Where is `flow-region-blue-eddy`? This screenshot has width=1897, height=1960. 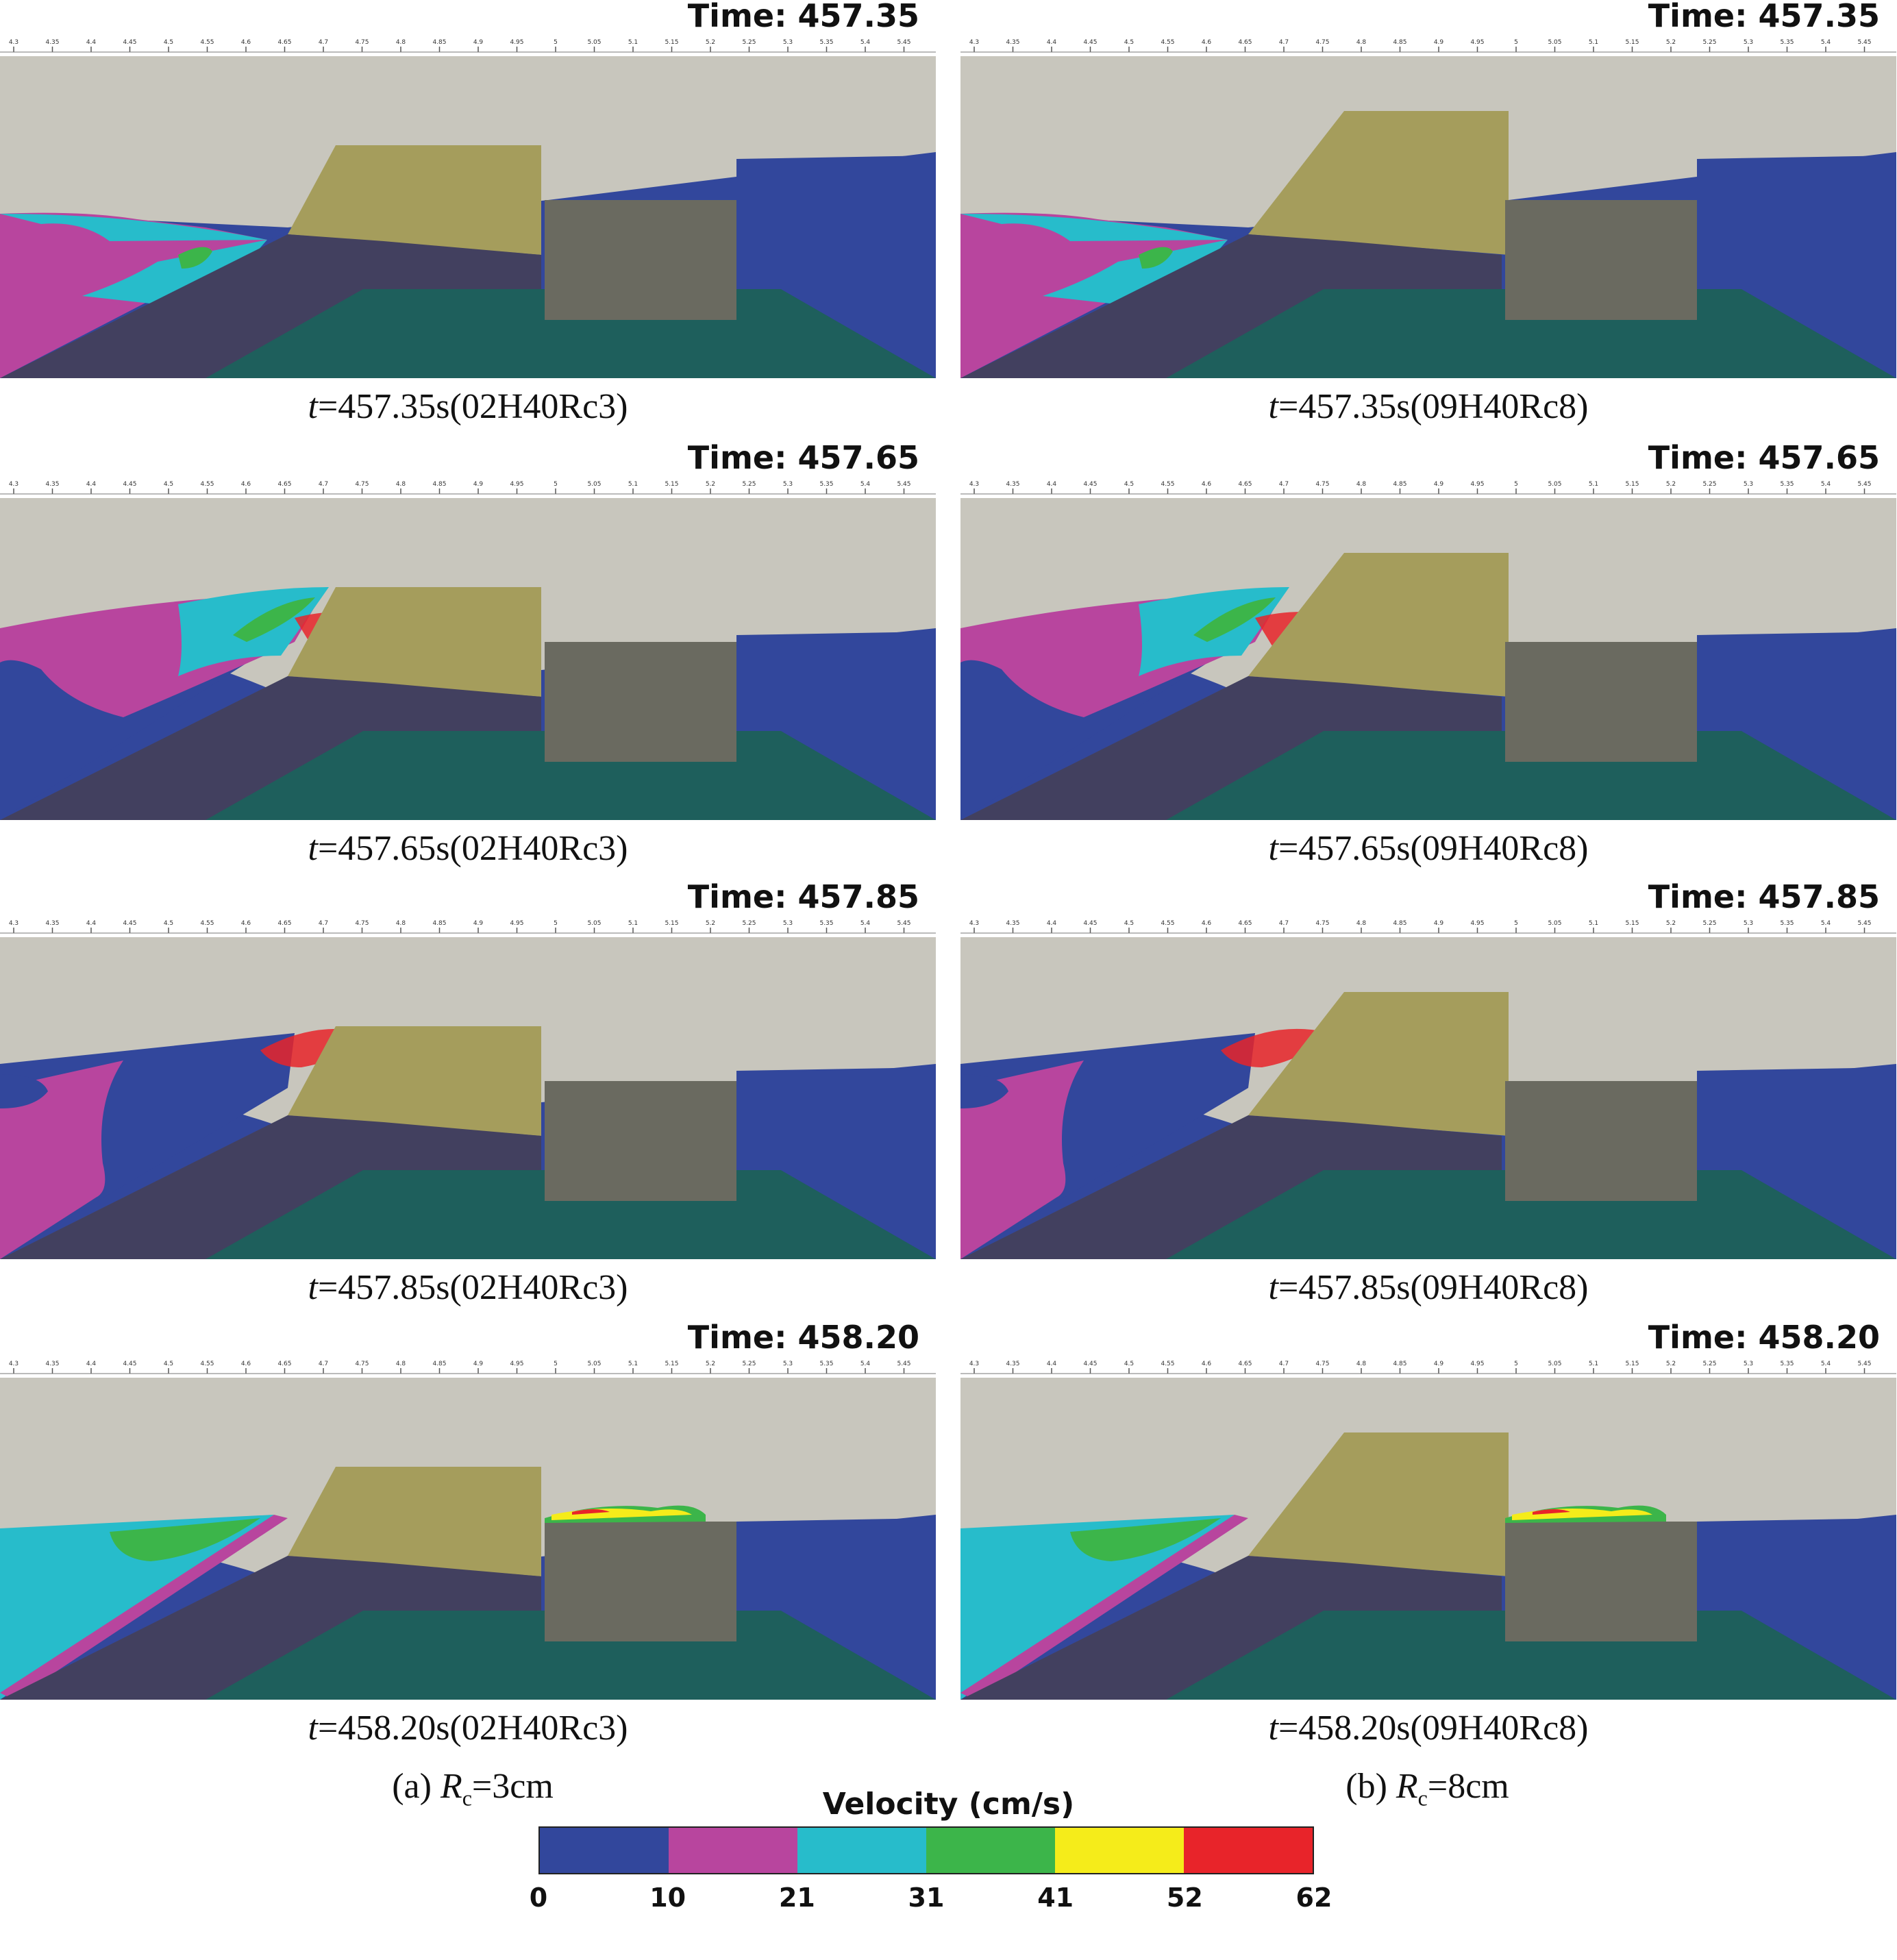 flow-region-blue-eddy is located at coordinates (984, 1091).